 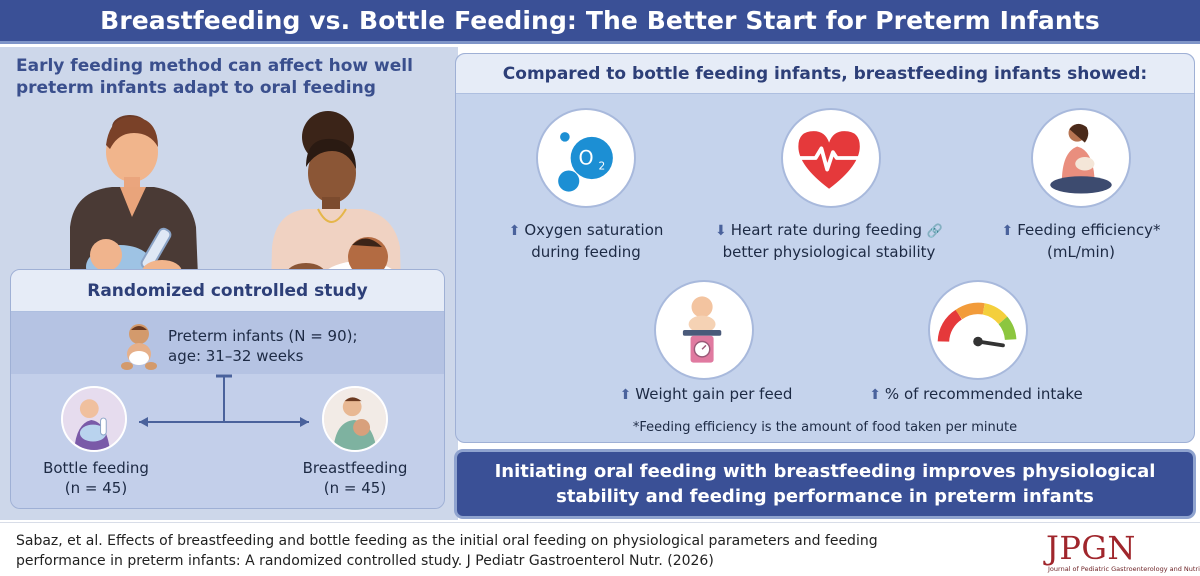 What do you see at coordinates (355, 478) in the screenshot?
I see `breastfeeding-arm: Breastfeeding (n = 45)` at bounding box center [355, 478].